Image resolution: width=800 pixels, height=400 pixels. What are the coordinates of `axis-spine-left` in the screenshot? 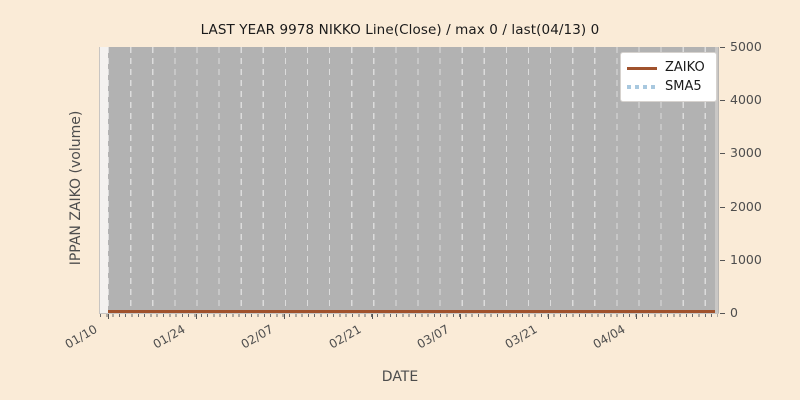 It's located at (99, 180).